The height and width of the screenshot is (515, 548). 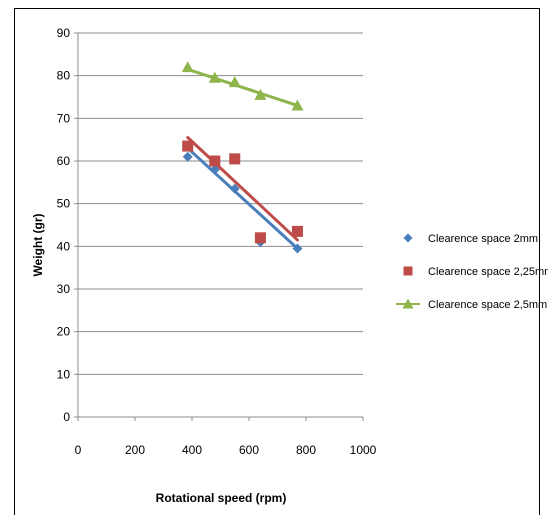 I want to click on y-tick-label-7: 70, so click(x=64, y=118).